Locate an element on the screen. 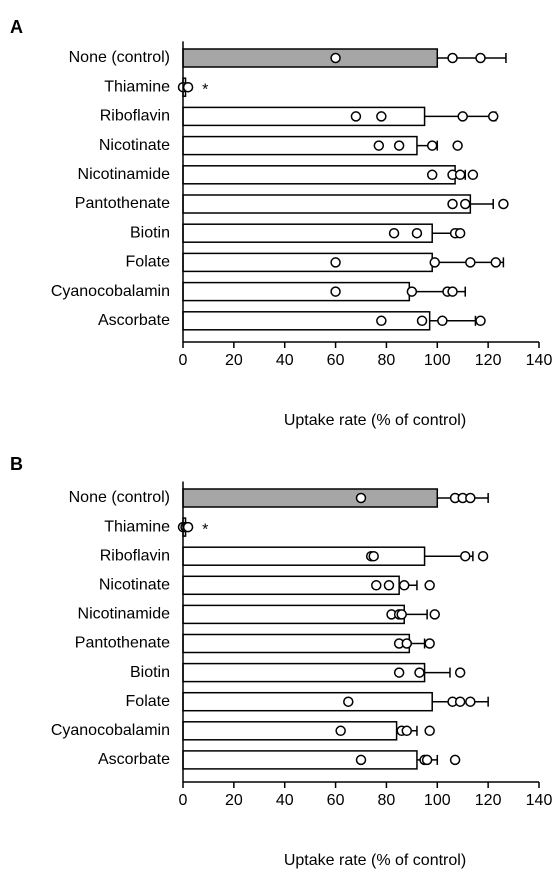 This screenshot has height=871, width=558. category-label: Biotin is located at coordinates (150, 232).